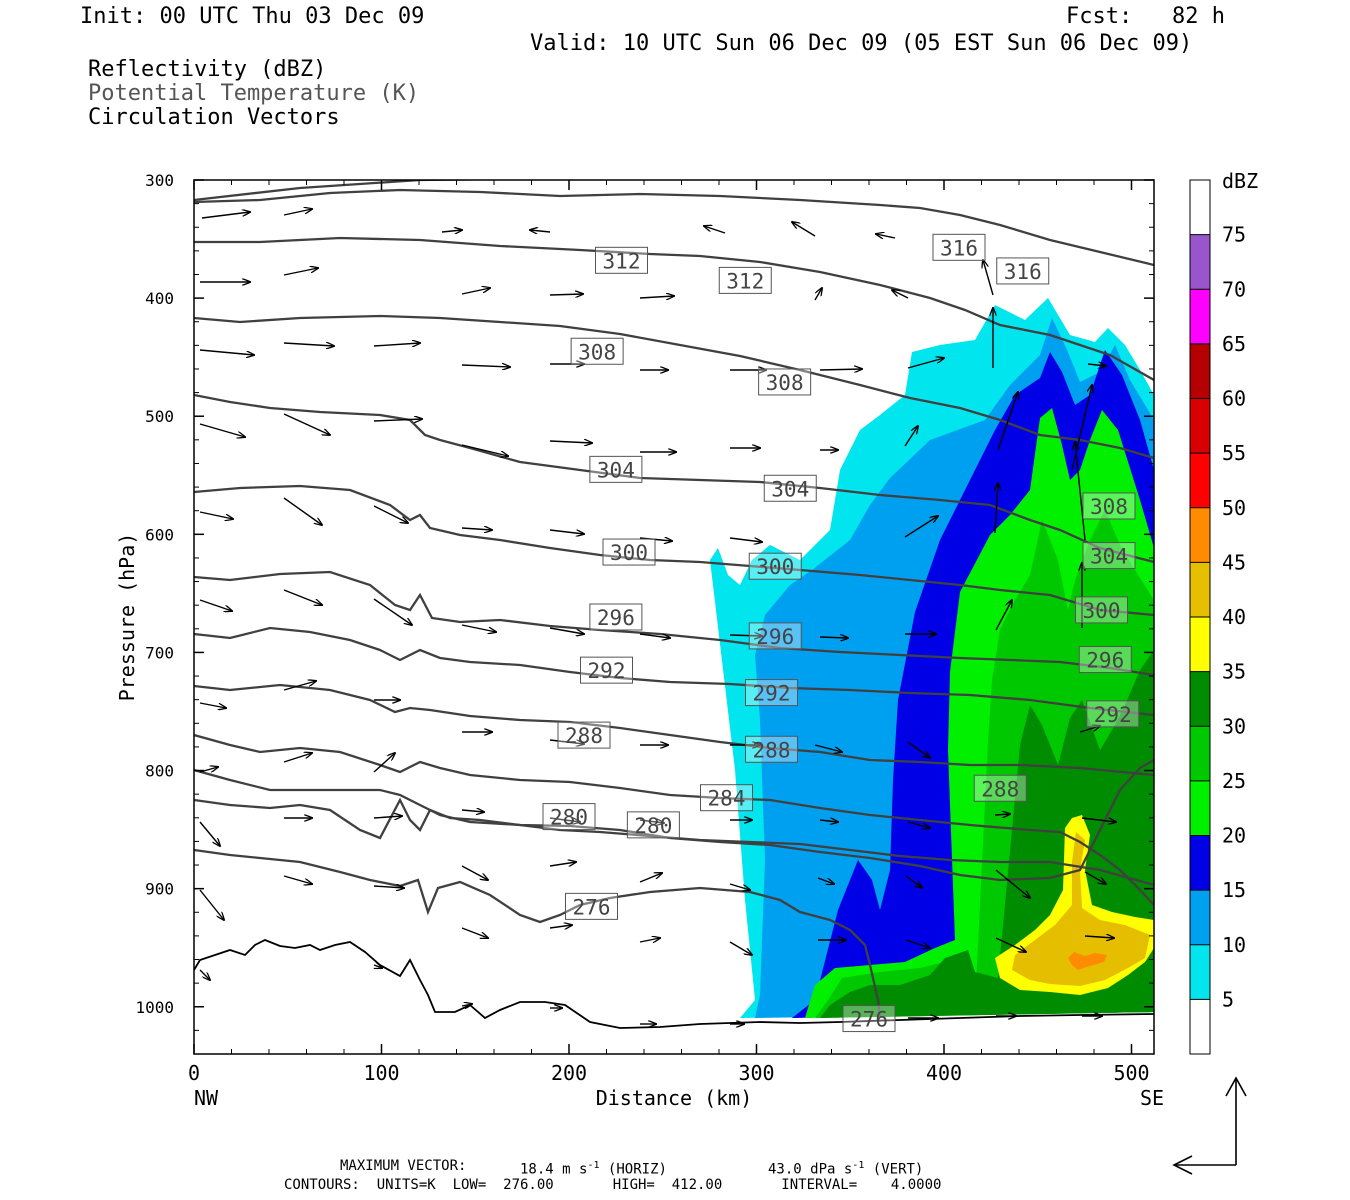 Image resolution: width=1350 pixels, height=1200 pixels. What do you see at coordinates (1234, 726) in the screenshot?
I see `colorbar-label: 30` at bounding box center [1234, 726].